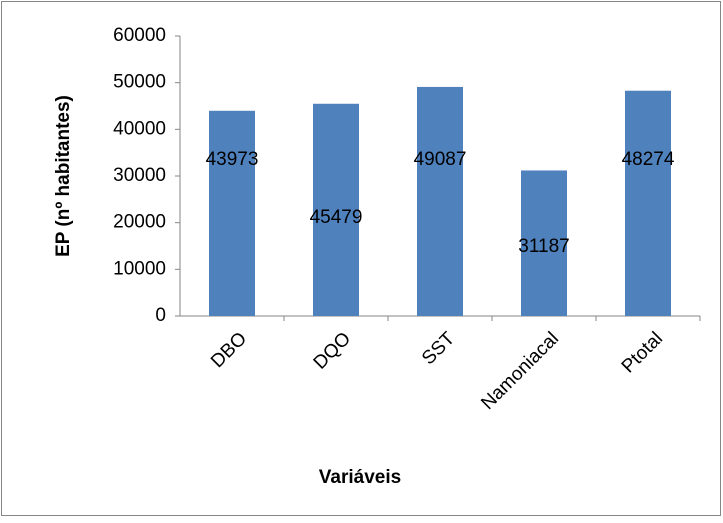 The height and width of the screenshot is (523, 723). I want to click on y-tick-label: 20000, so click(139, 222).